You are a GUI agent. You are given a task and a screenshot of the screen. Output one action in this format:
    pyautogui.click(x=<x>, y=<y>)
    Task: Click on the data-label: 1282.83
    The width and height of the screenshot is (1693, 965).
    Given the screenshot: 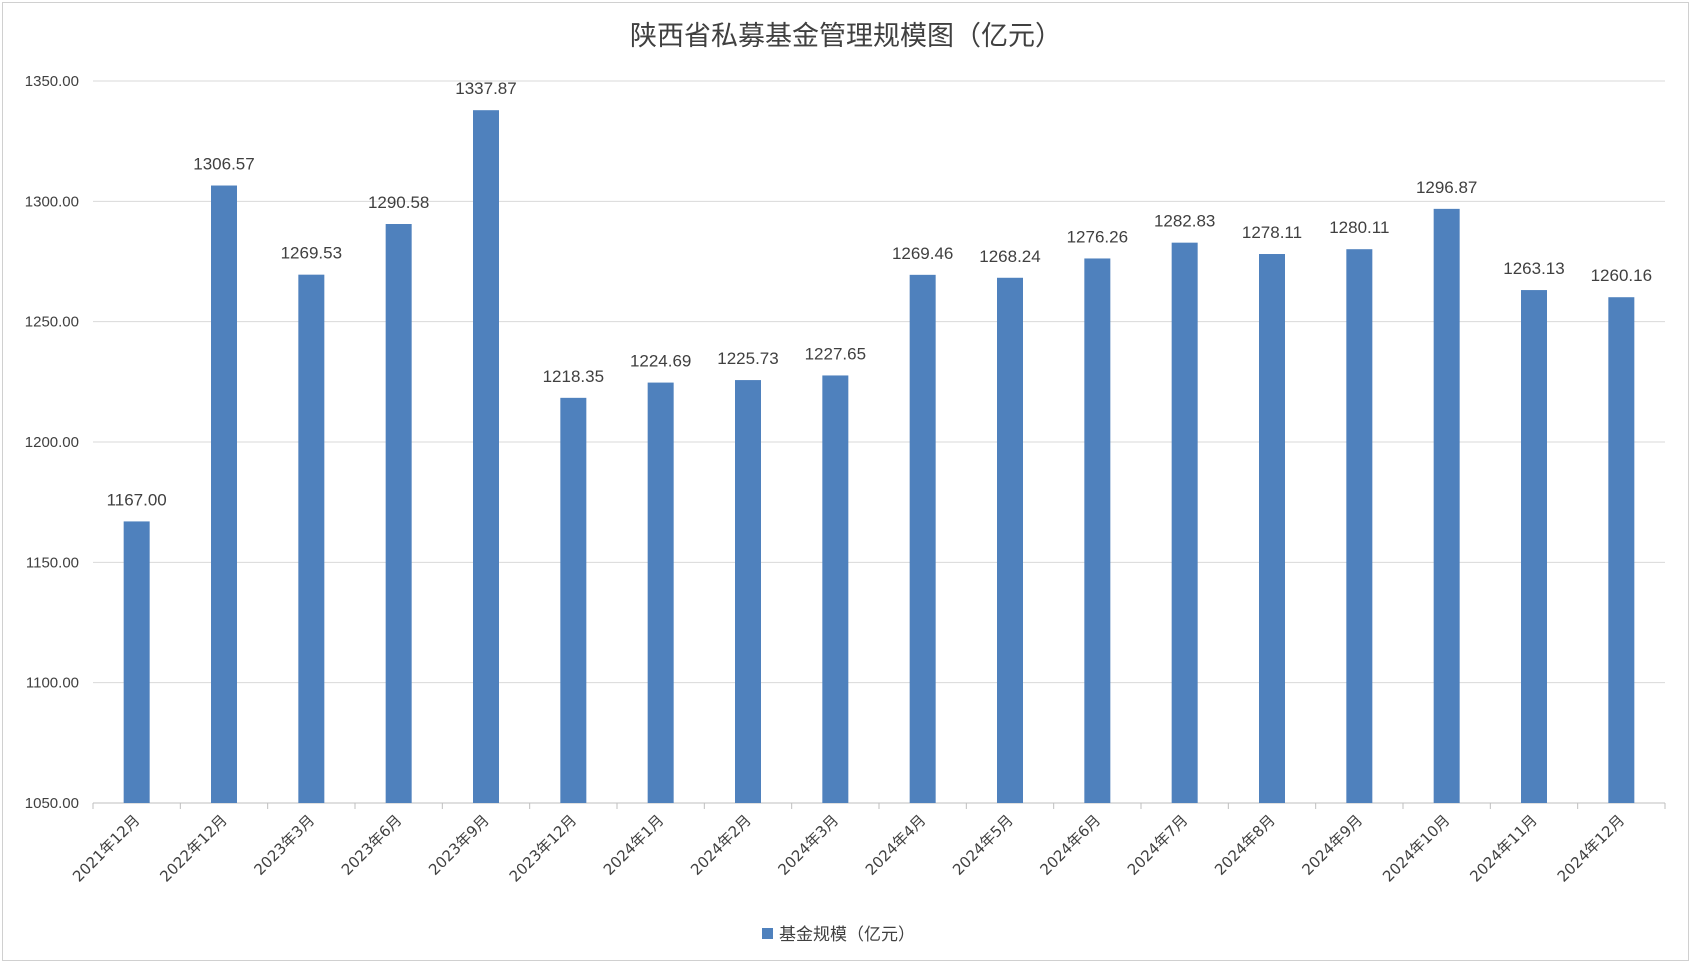 What is the action you would take?
    pyautogui.click(x=1184, y=221)
    